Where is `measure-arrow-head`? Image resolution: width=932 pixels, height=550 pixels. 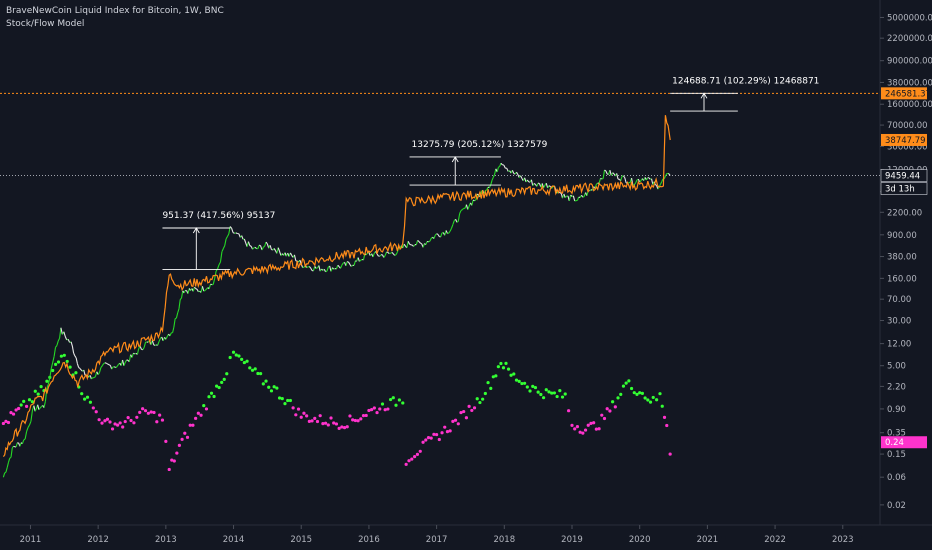 measure-arrow-head is located at coordinates (196, 230).